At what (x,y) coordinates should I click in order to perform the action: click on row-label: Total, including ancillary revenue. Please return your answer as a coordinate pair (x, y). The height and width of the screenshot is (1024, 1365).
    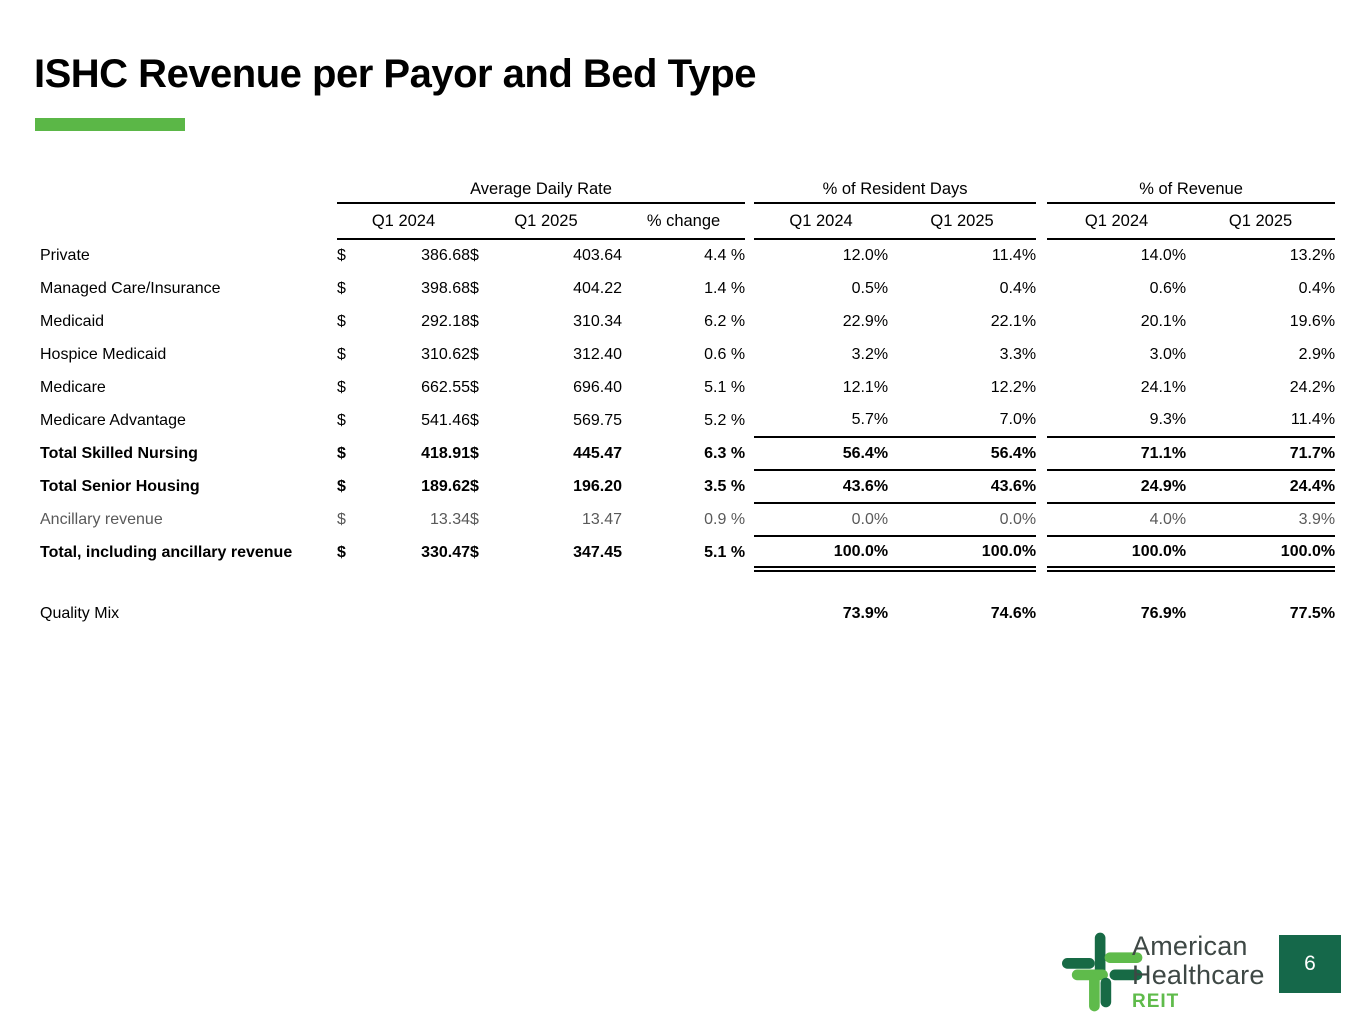
    Looking at the image, I should click on (166, 552).